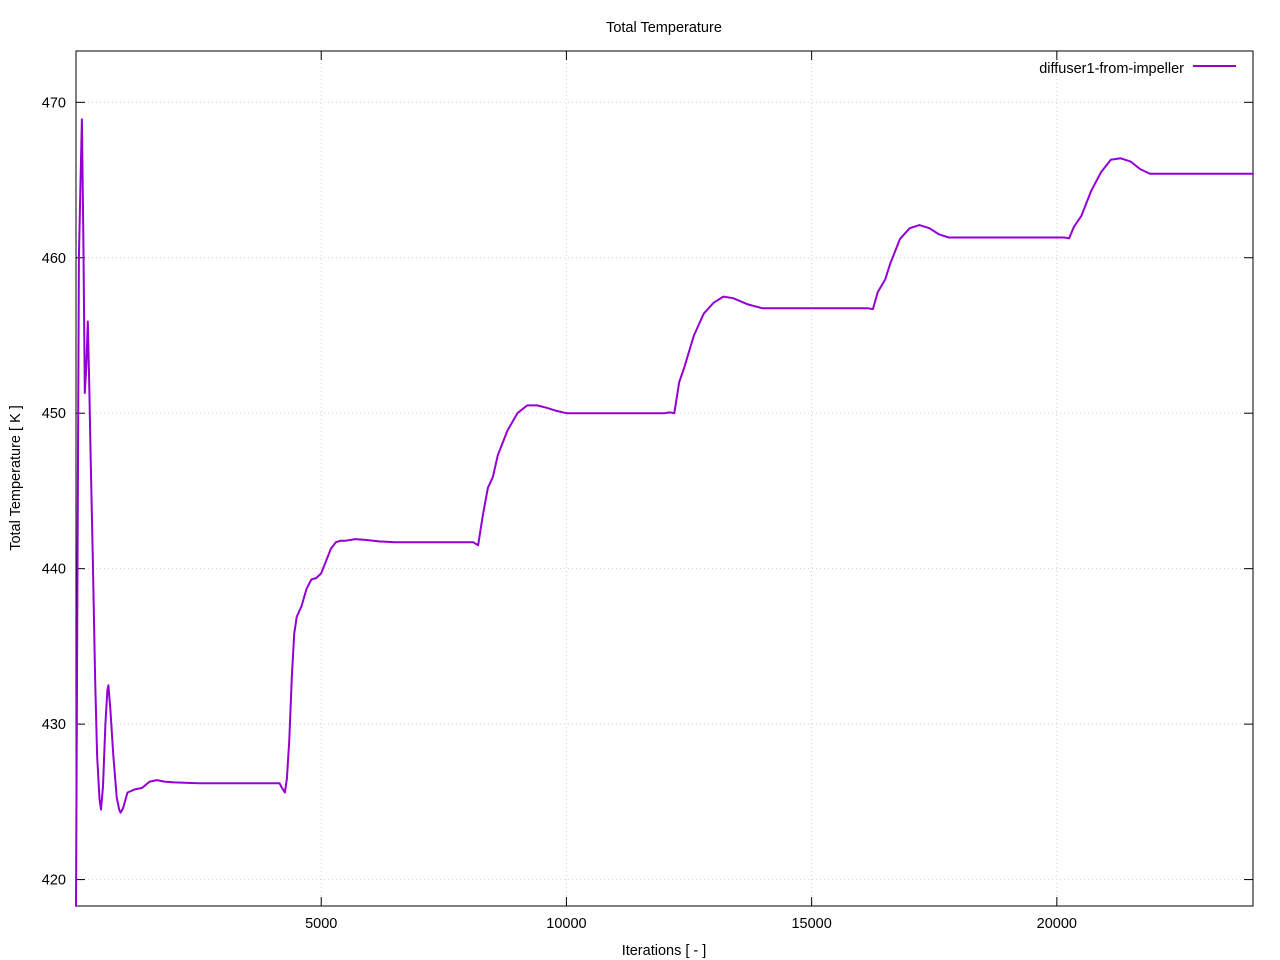 Image resolution: width=1280 pixels, height=960 pixels. What do you see at coordinates (54, 725) in the screenshot?
I see `y-tick-label: 430` at bounding box center [54, 725].